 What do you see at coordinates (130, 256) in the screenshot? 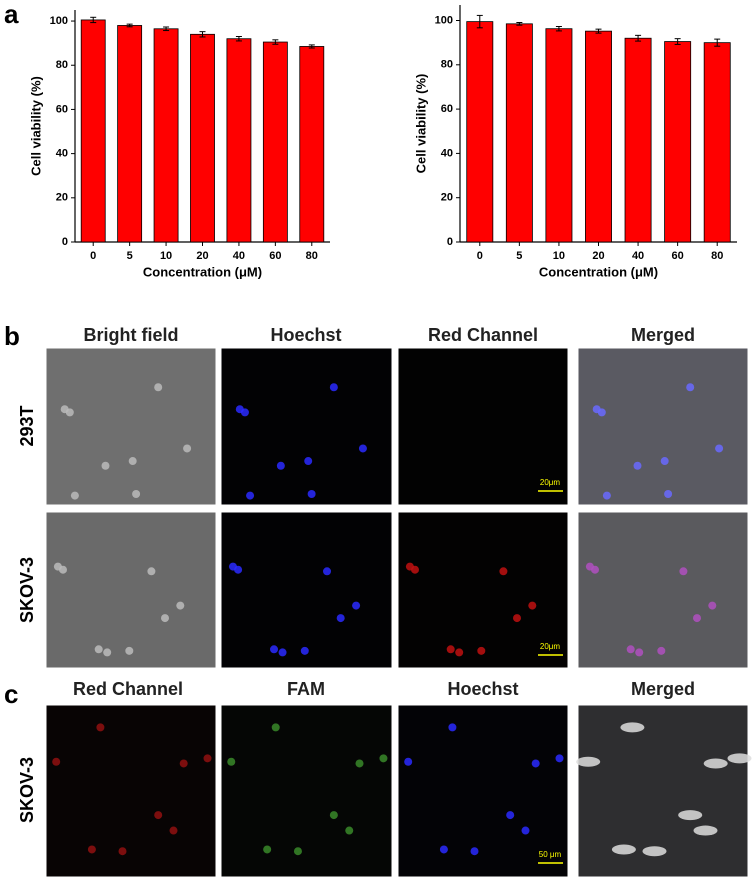
I see `x-tick-label: 5` at bounding box center [130, 256].